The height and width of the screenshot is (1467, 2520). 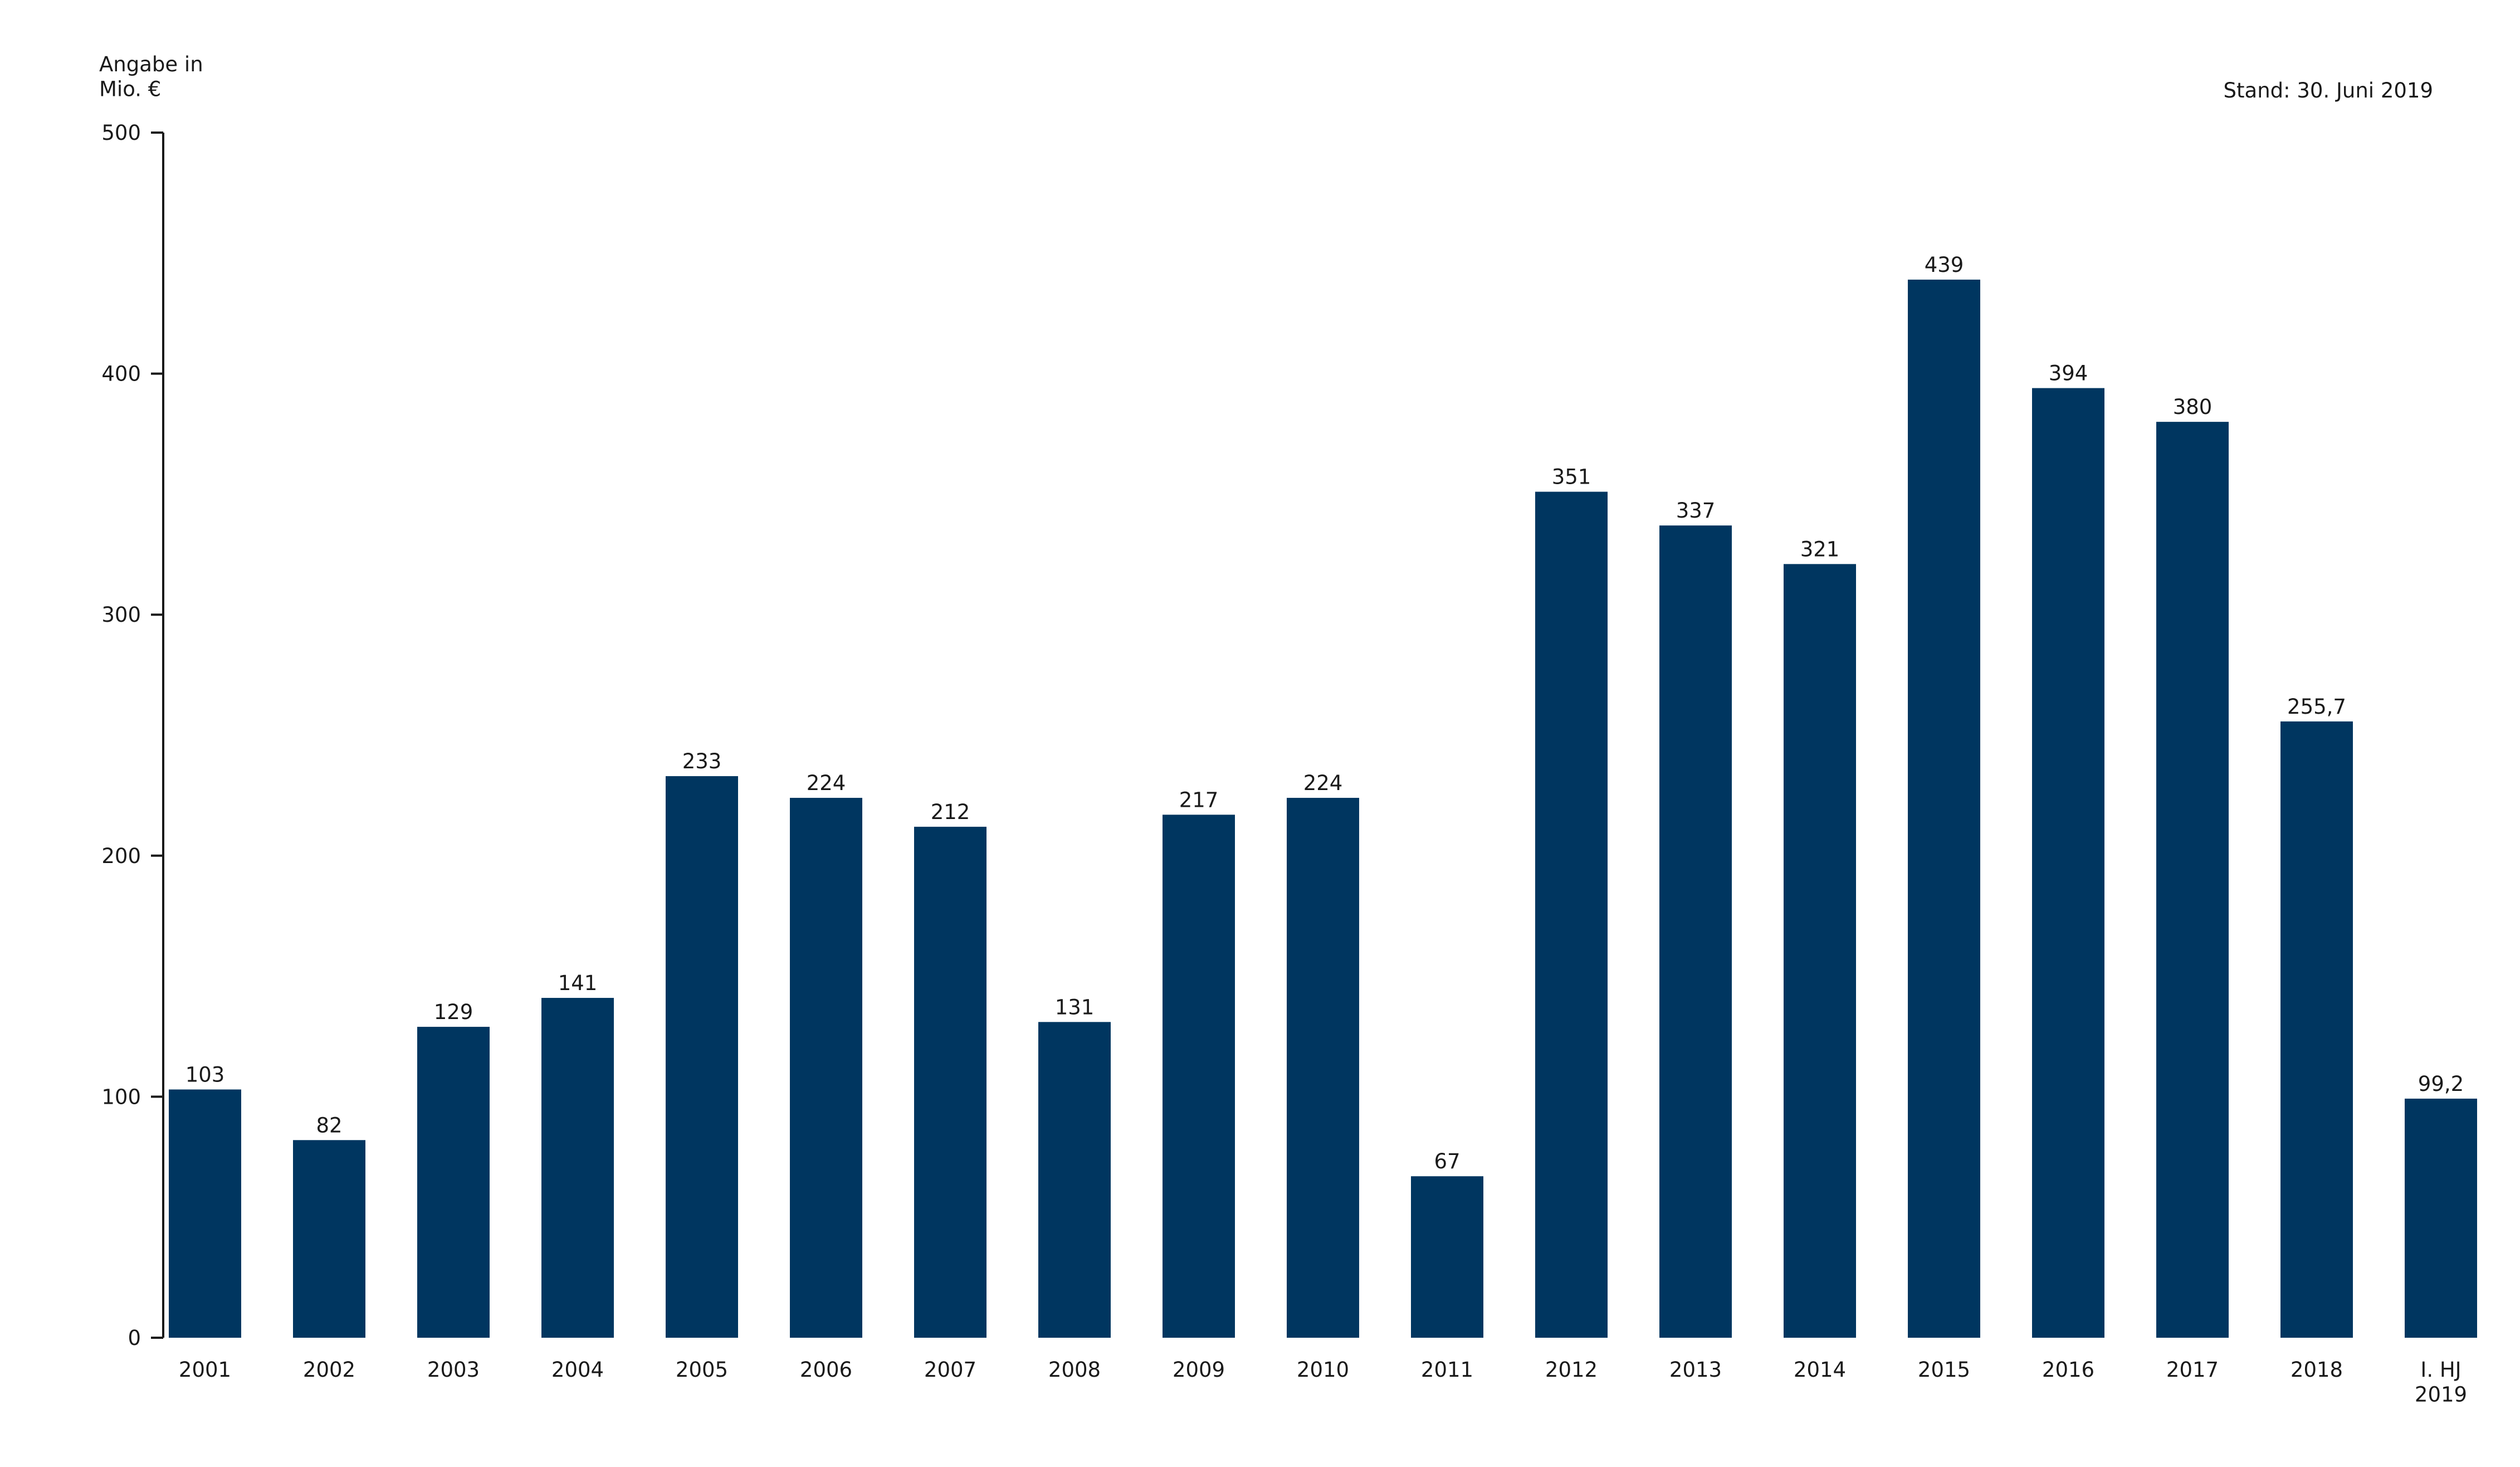 What do you see at coordinates (2328, 91) in the screenshot?
I see `annotation: Stand: 30. Juni 2019` at bounding box center [2328, 91].